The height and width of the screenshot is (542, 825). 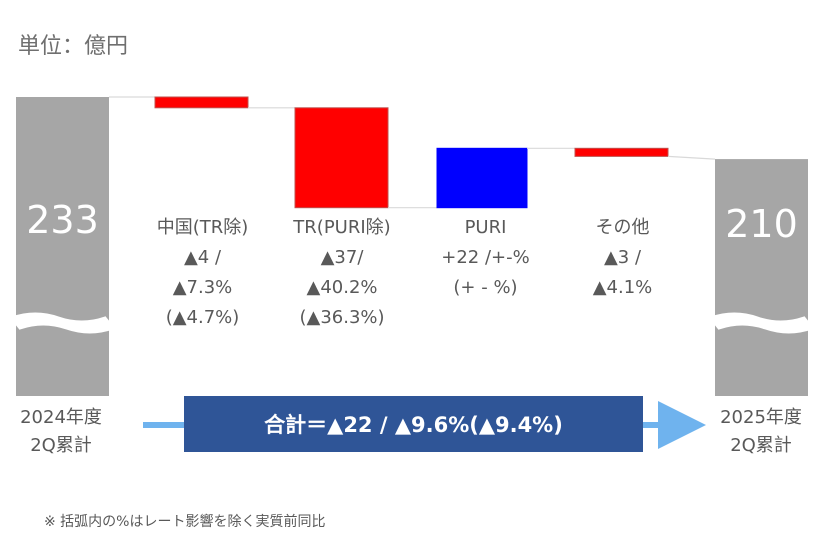 What do you see at coordinates (761, 323) in the screenshot?
I see `end-total-bar-axis-break` at bounding box center [761, 323].